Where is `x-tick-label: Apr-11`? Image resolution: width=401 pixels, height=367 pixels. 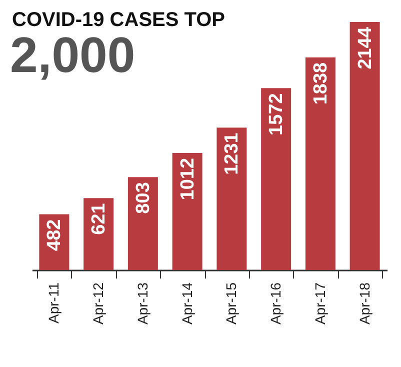 x-tick-label: Apr-11 is located at coordinates (54, 303).